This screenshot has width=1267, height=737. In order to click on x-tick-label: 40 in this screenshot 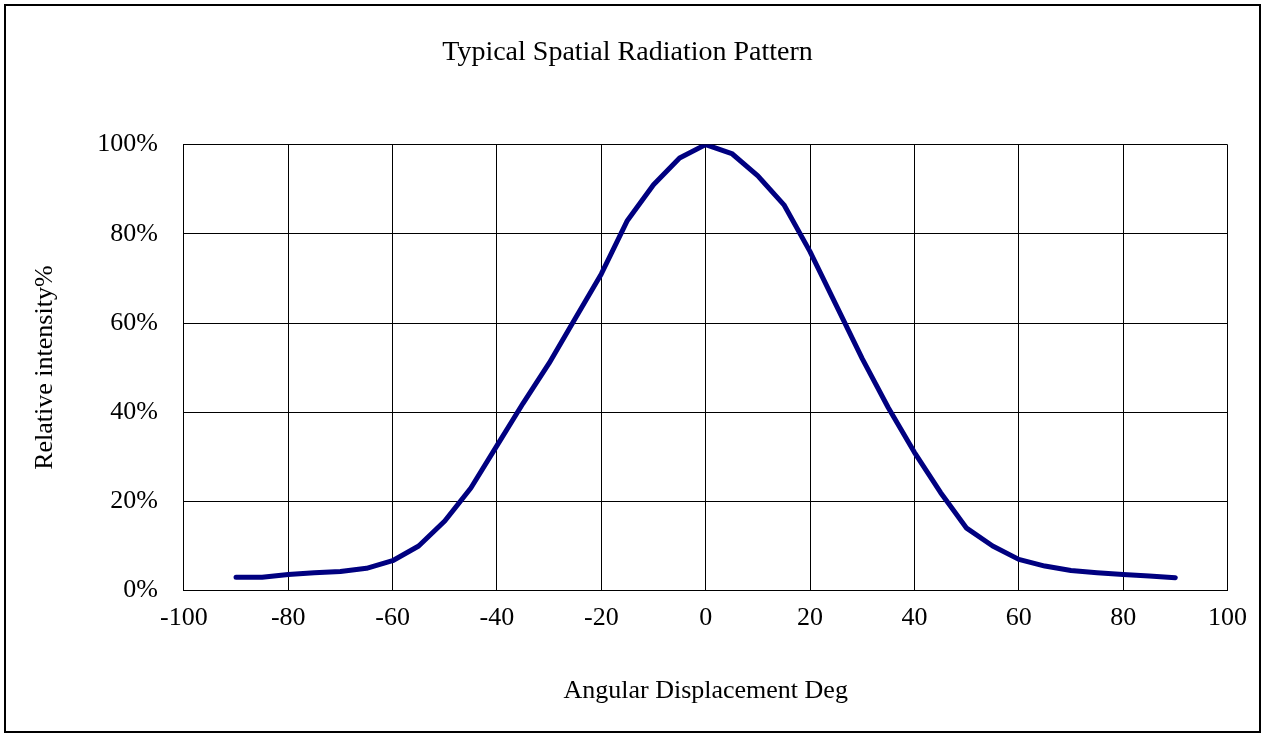, I will do `click(914, 617)`.